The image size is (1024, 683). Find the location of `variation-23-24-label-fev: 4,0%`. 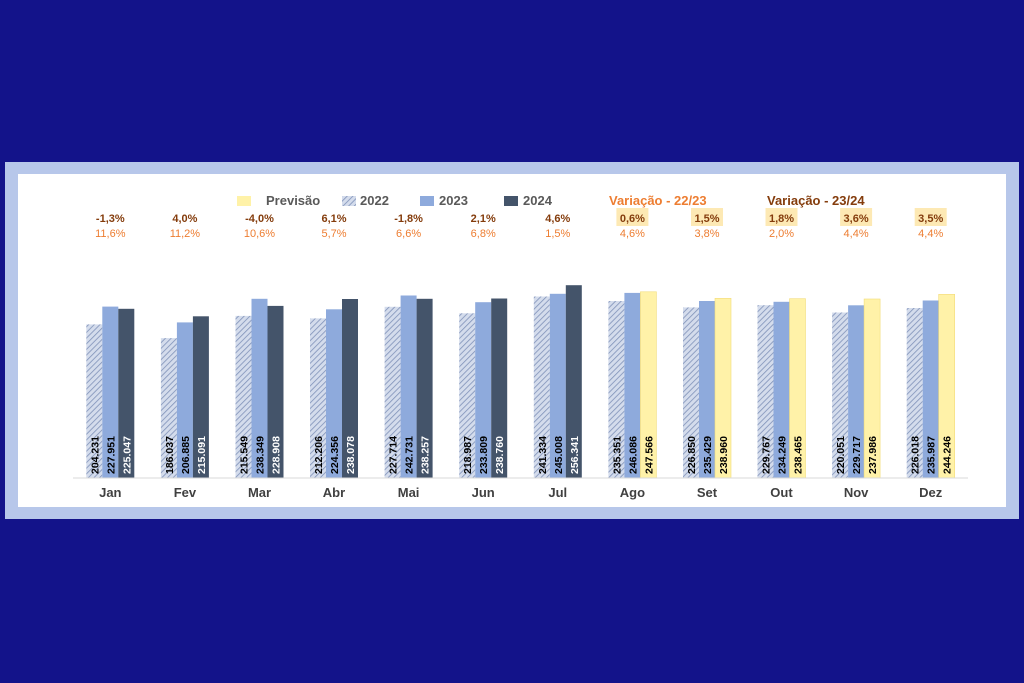

variation-23-24-label-fev: 4,0% is located at coordinates (184, 219).